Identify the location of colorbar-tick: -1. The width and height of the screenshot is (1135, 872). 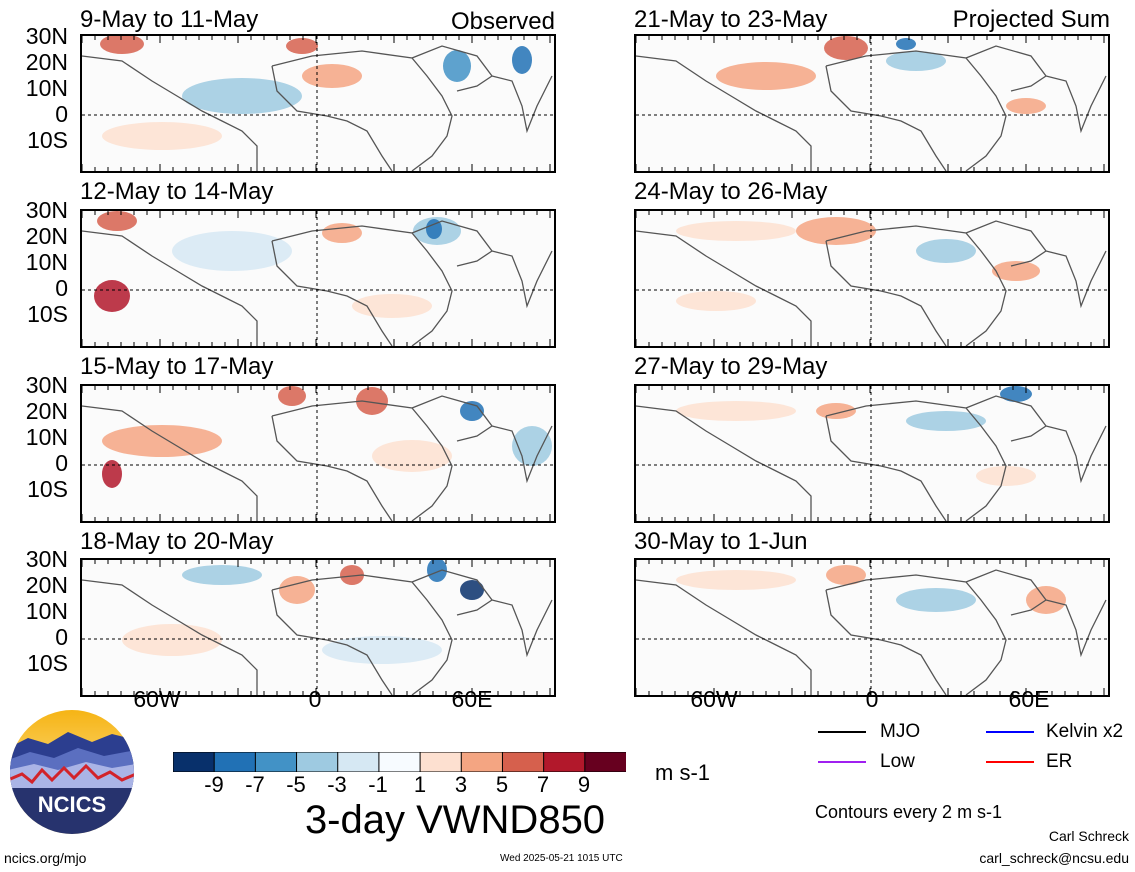
(378, 784).